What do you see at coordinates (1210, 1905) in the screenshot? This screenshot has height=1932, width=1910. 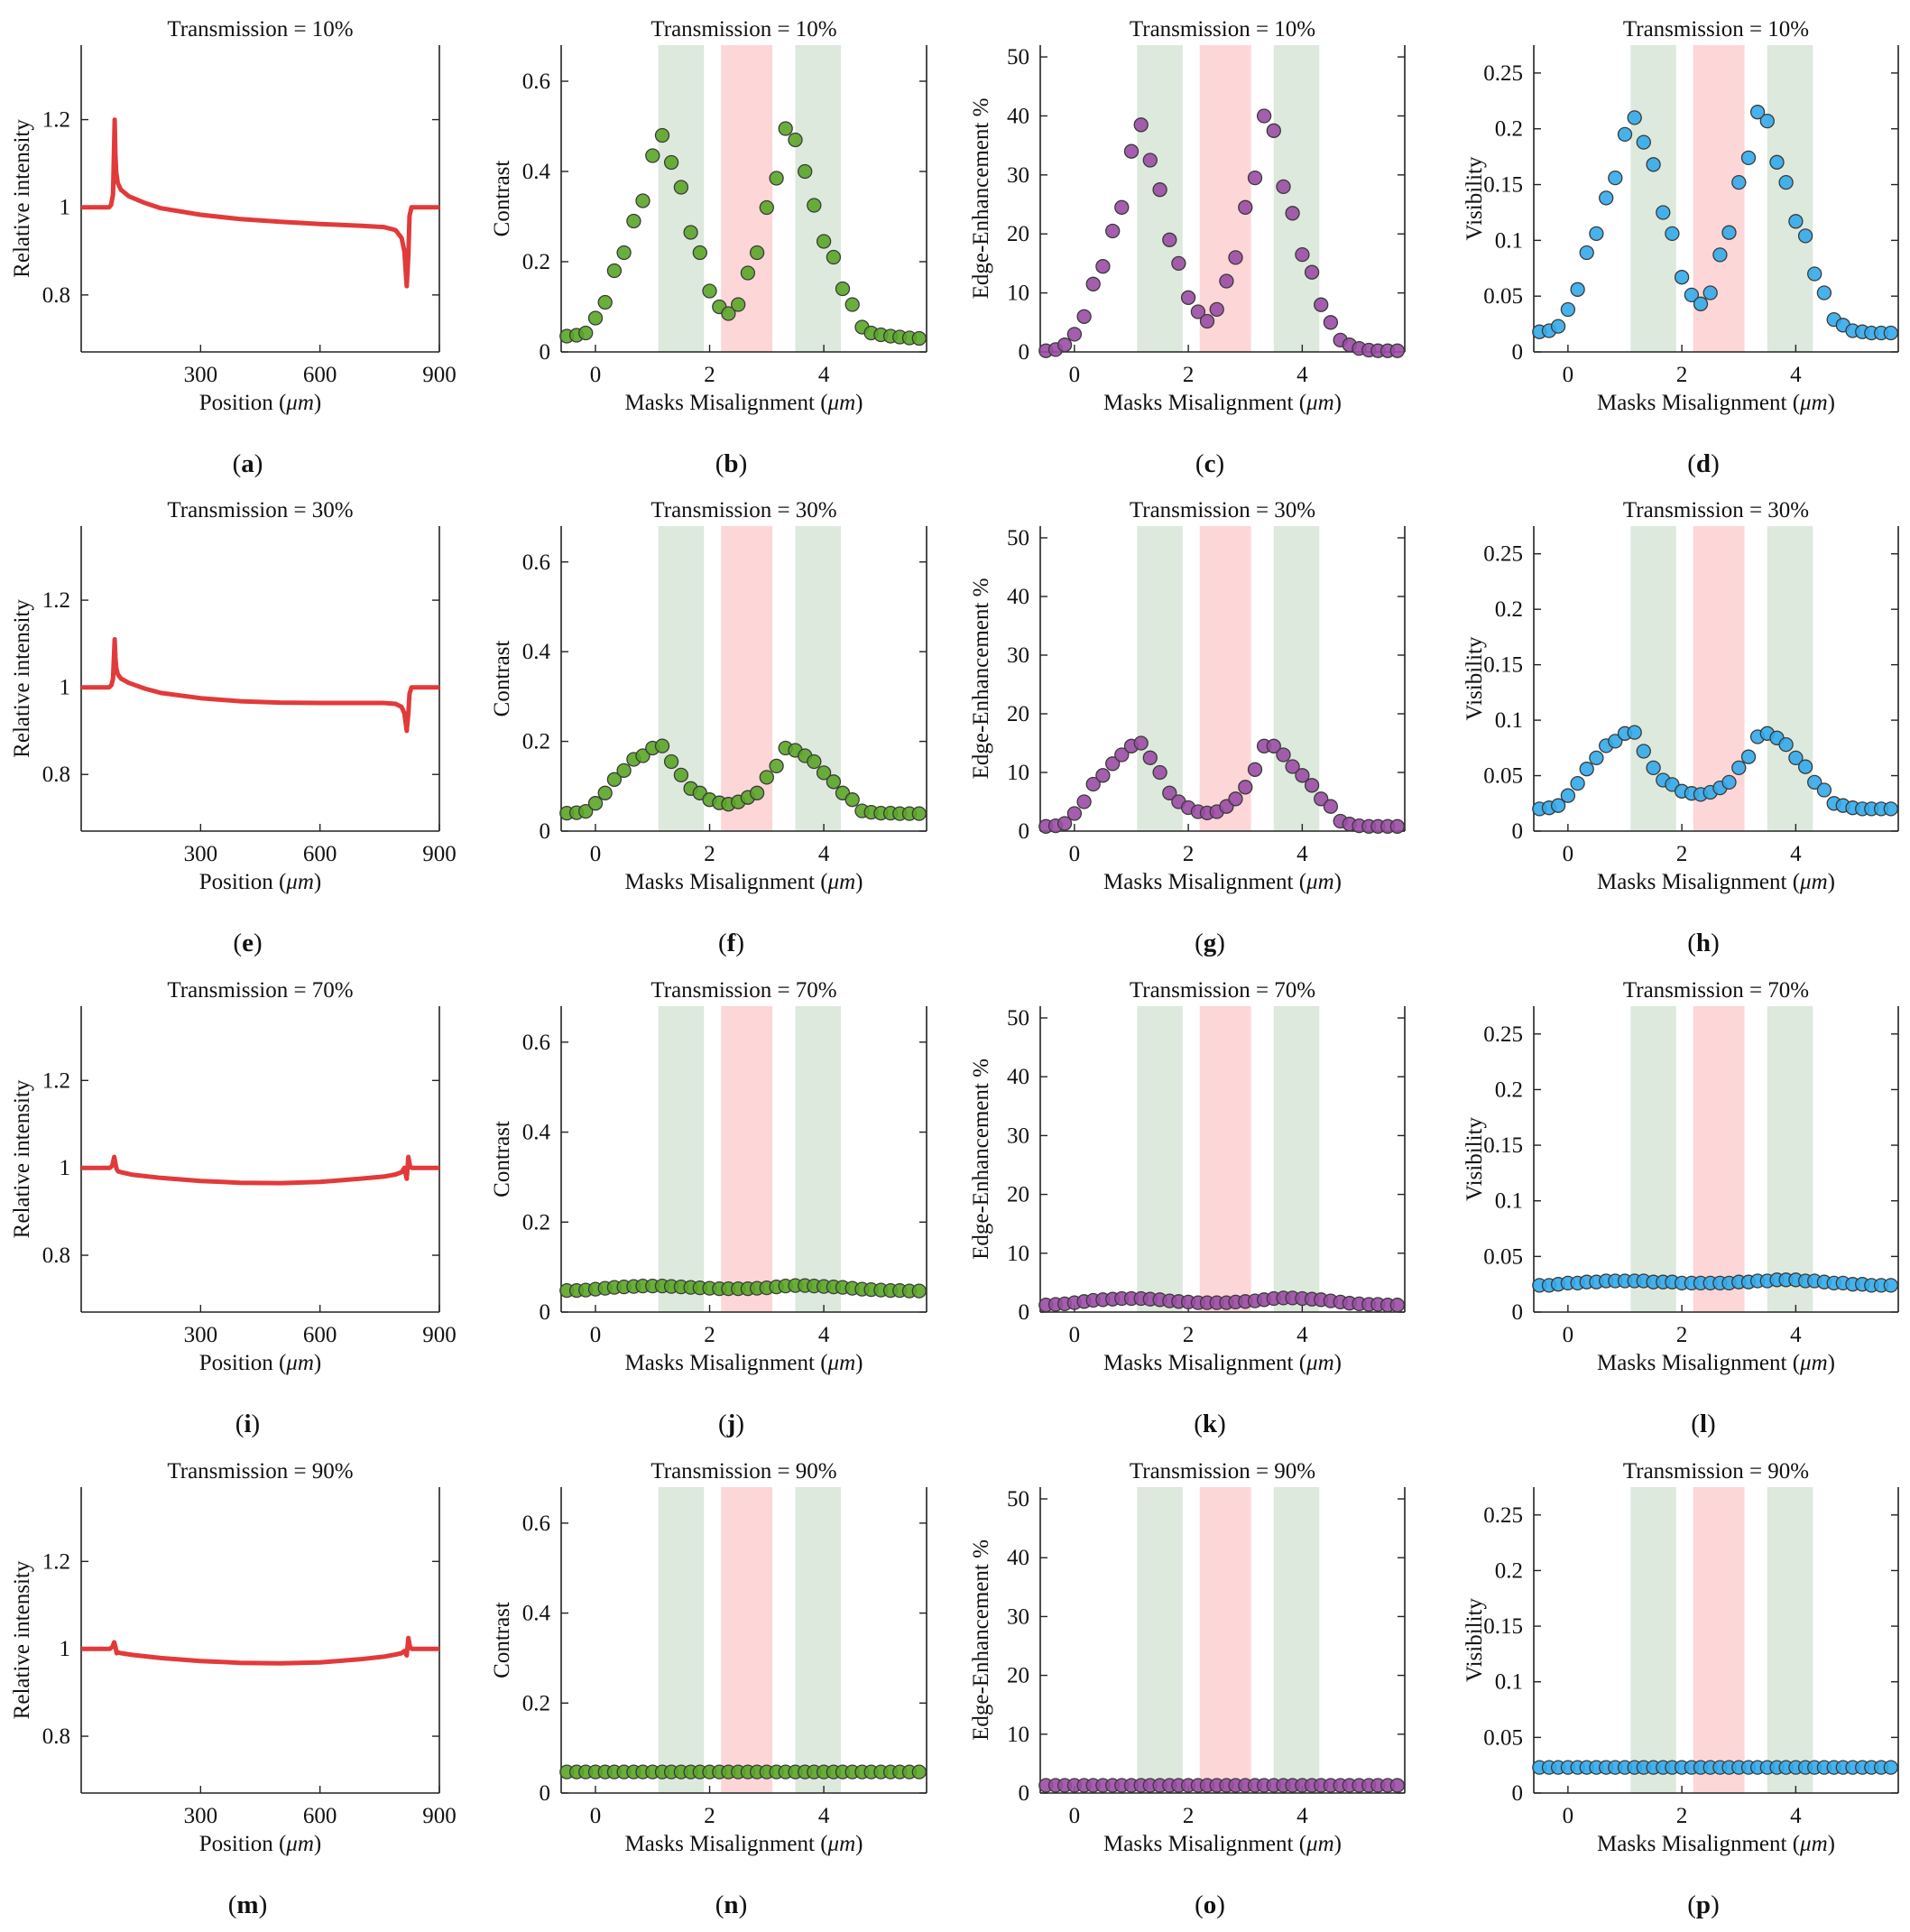 I see `panel-label-letter: o` at bounding box center [1210, 1905].